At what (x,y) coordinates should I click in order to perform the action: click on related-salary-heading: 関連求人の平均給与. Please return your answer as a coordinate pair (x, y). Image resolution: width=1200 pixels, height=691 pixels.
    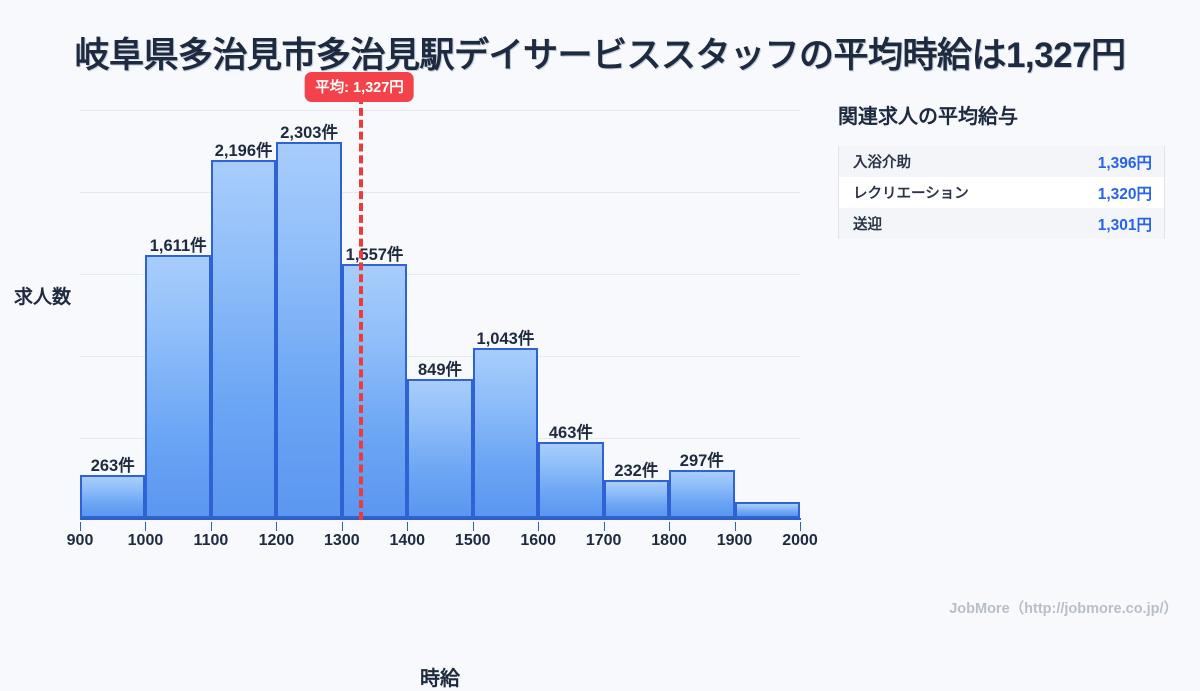
    Looking at the image, I should click on (928, 117).